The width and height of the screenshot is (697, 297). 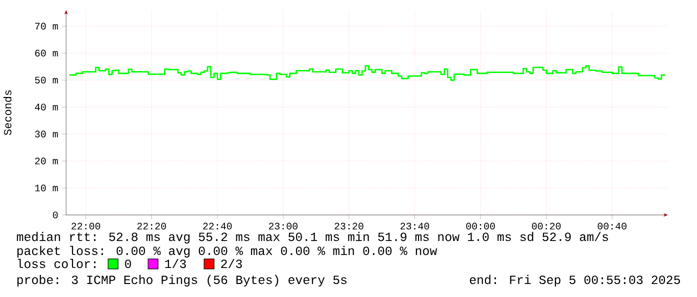 I want to click on y-tick-label: 40 m, so click(x=46, y=107).